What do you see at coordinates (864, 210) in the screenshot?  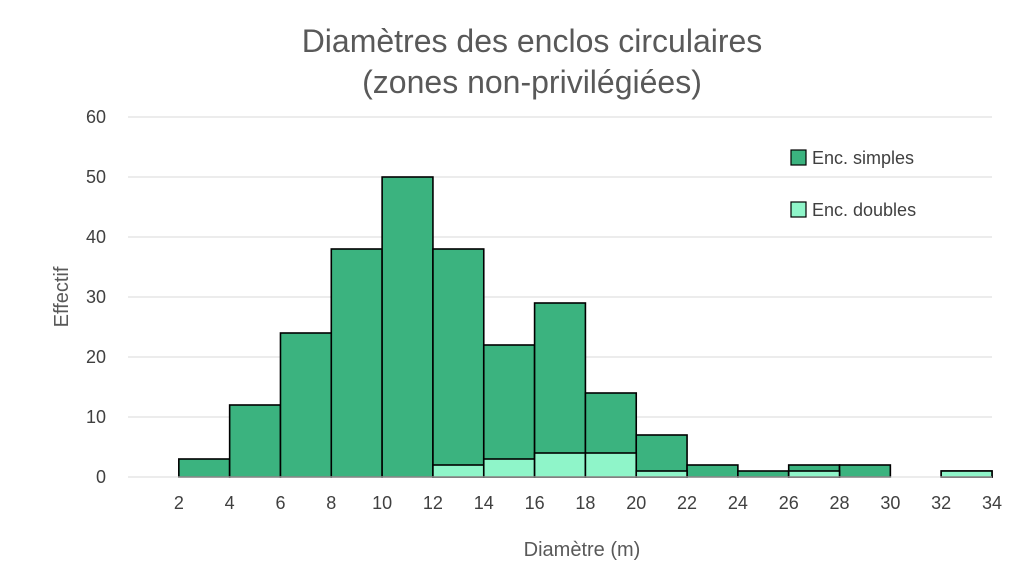 I see `legend-label-doubles: Enc. doubles` at bounding box center [864, 210].